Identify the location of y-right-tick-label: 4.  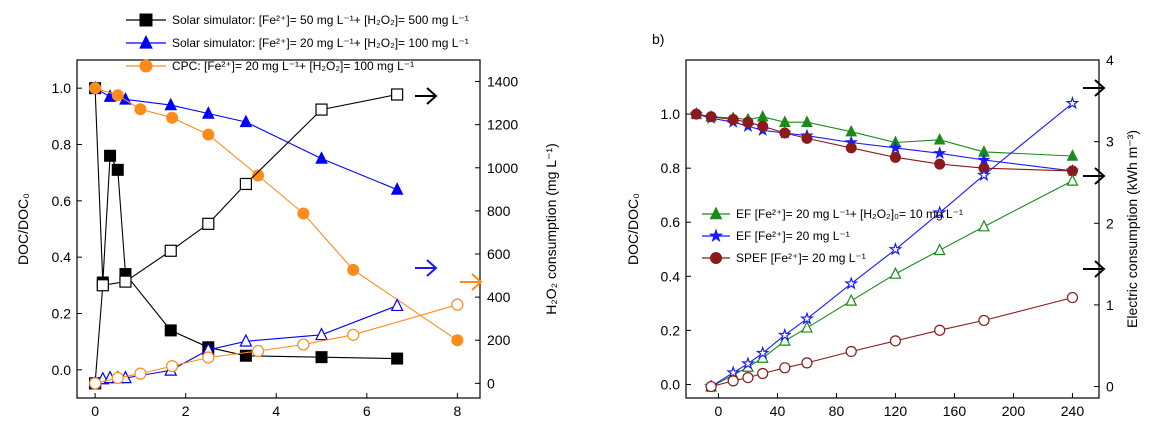
(1110, 60).